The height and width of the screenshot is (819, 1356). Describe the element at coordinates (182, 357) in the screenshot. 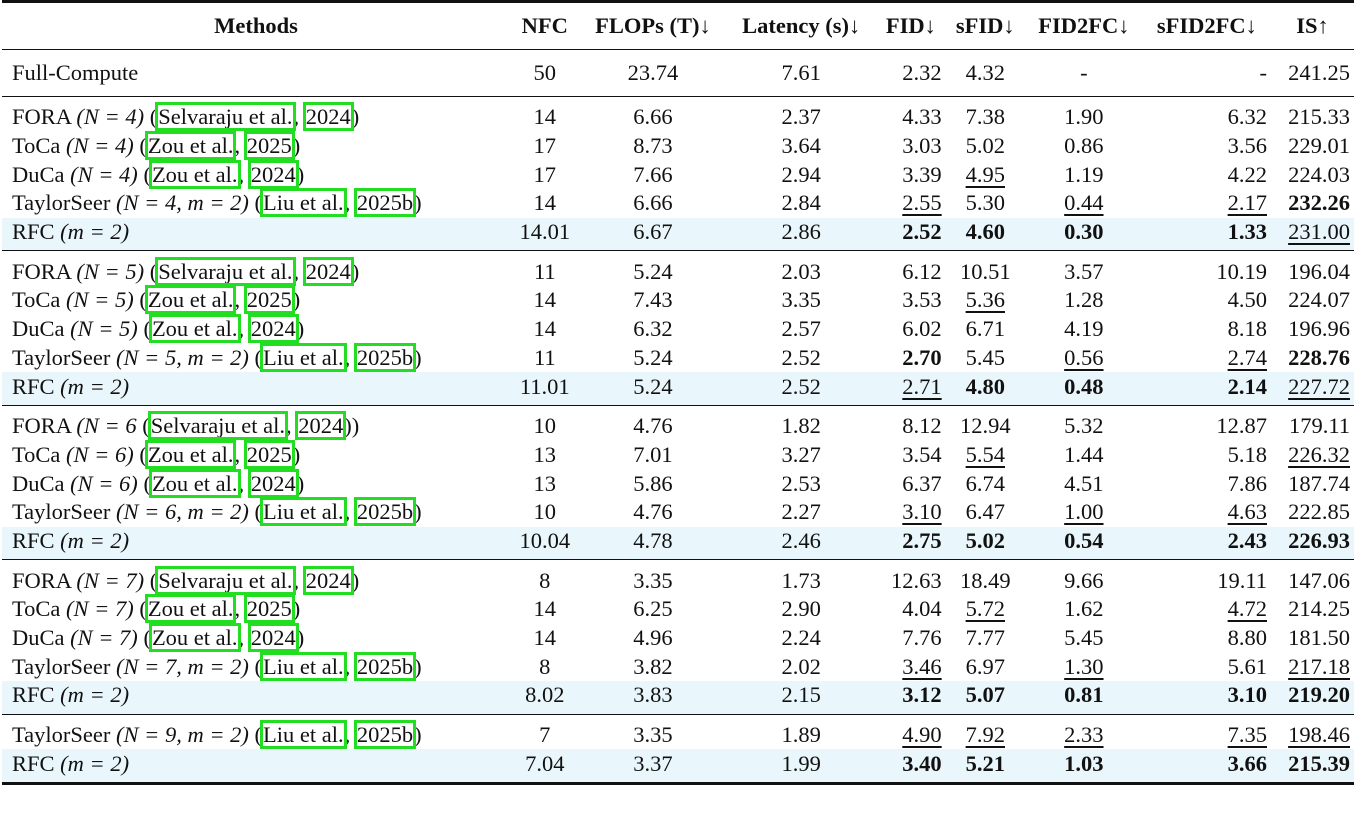

I see `method-params: (N = 5, m = 2)` at that location.